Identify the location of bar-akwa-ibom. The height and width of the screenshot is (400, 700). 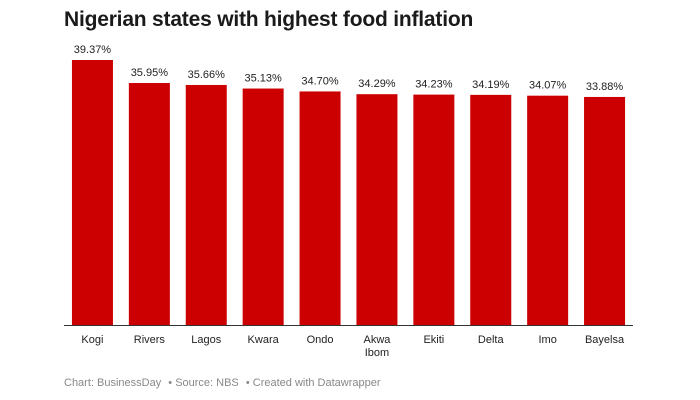
(377, 210).